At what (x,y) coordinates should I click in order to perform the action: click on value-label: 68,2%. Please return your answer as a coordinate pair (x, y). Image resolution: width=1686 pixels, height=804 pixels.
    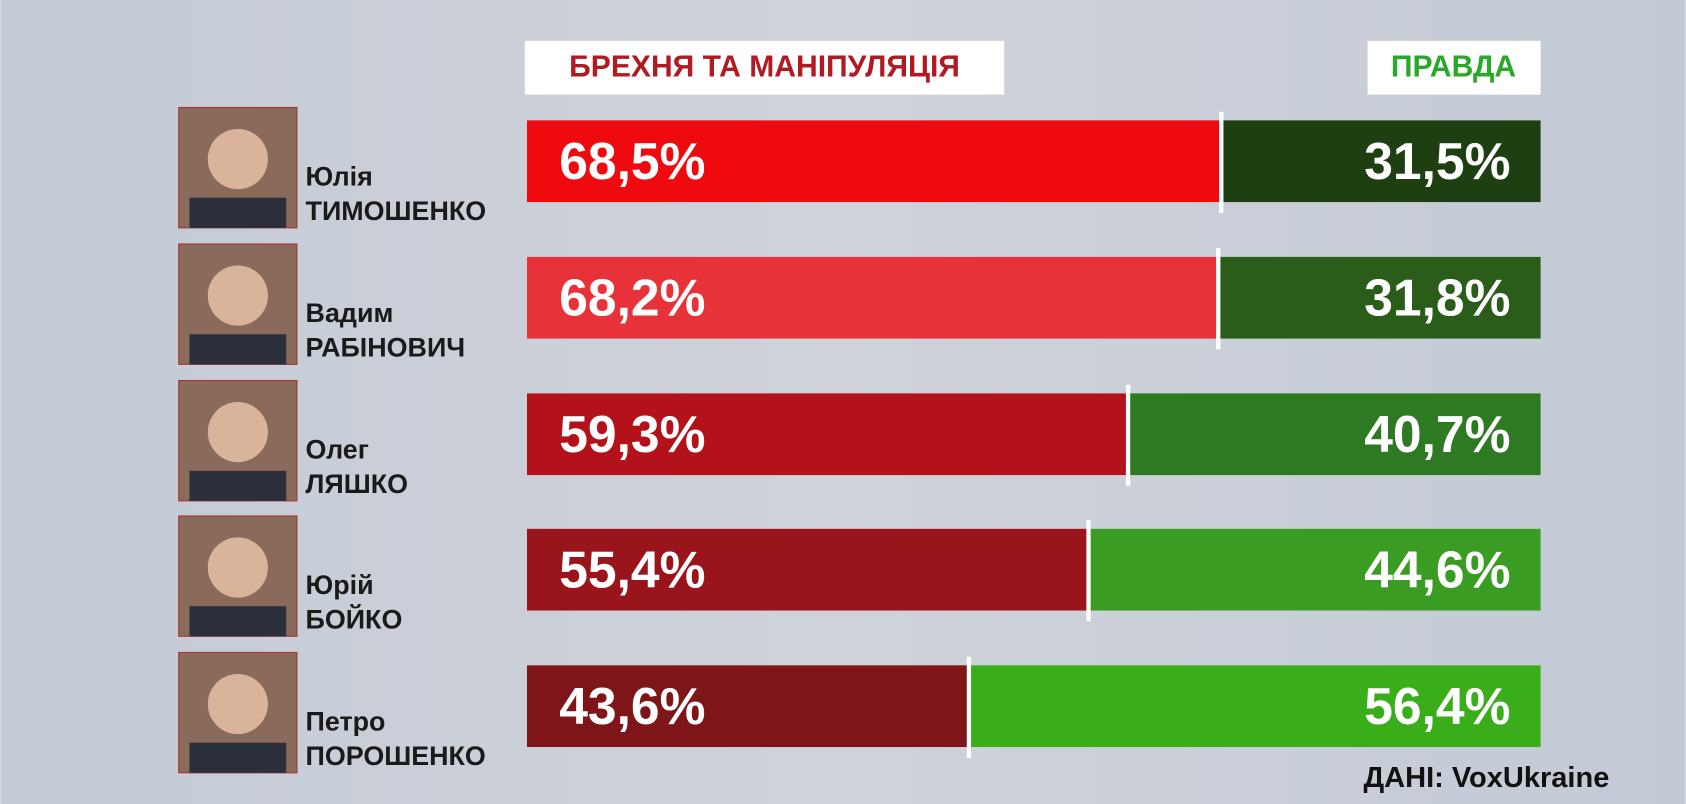
    Looking at the image, I should click on (632, 298).